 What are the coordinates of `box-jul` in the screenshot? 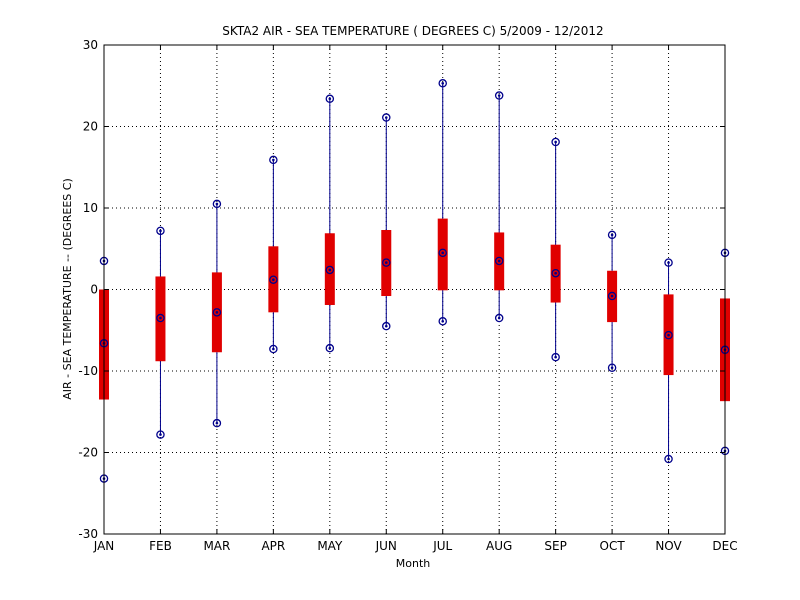 It's located at (442, 254).